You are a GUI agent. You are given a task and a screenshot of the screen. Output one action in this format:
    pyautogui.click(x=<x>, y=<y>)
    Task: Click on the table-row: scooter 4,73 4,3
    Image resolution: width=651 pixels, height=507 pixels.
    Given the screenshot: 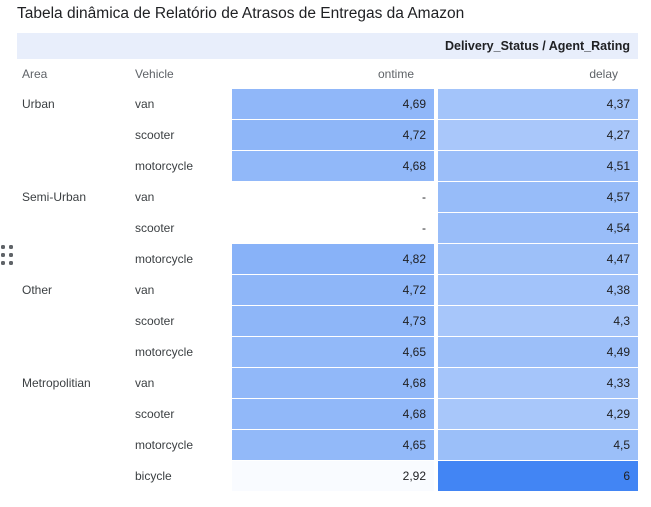 What is the action you would take?
    pyautogui.click(x=327, y=321)
    